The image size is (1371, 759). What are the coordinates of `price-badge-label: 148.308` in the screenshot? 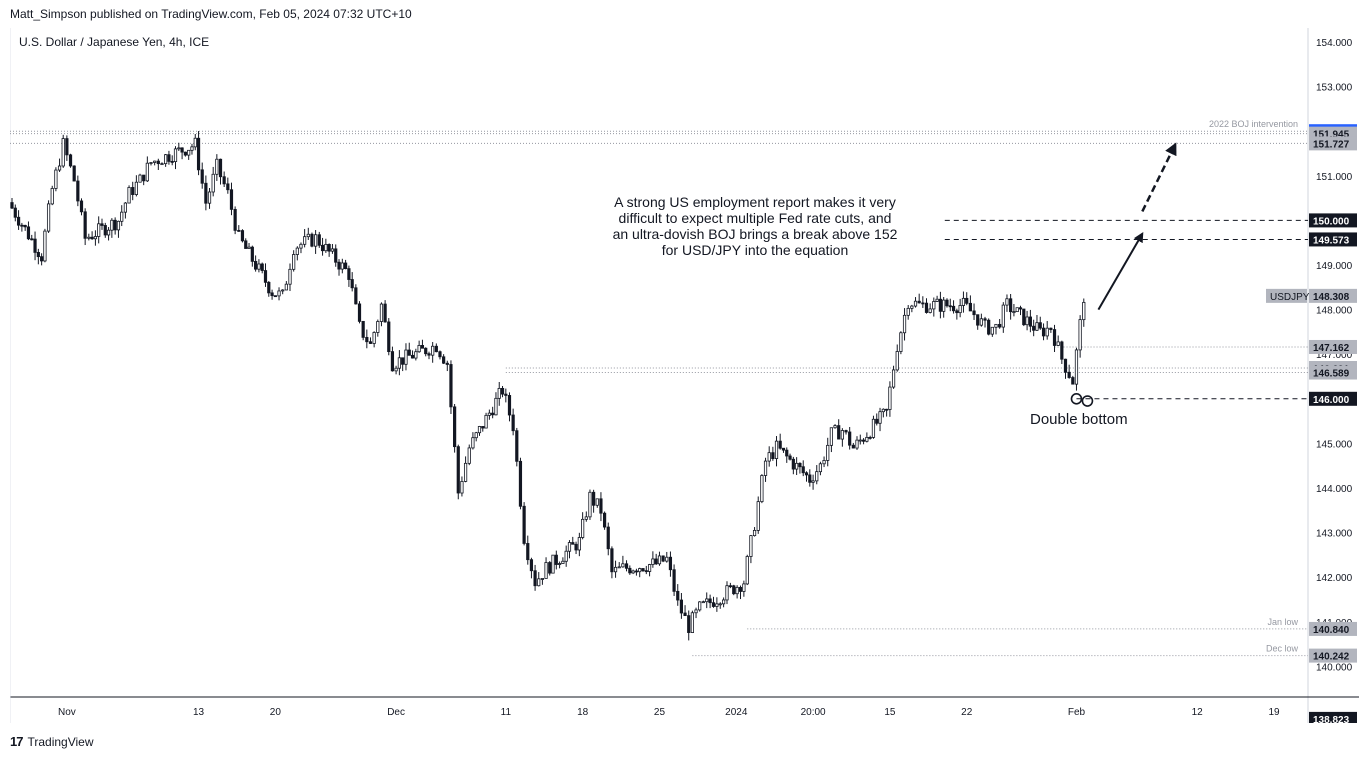 It's located at (1331, 297).